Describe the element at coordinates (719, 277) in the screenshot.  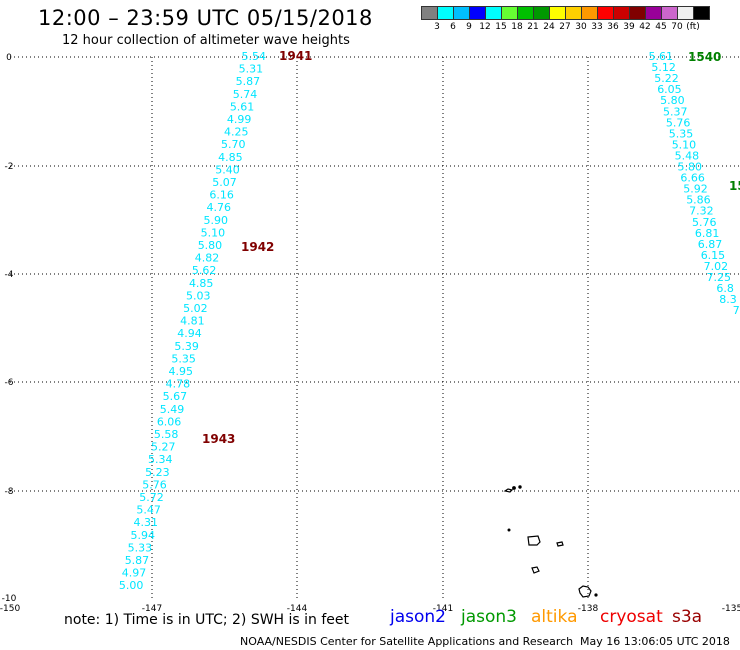
I see `wave-height-value: 7.25` at that location.